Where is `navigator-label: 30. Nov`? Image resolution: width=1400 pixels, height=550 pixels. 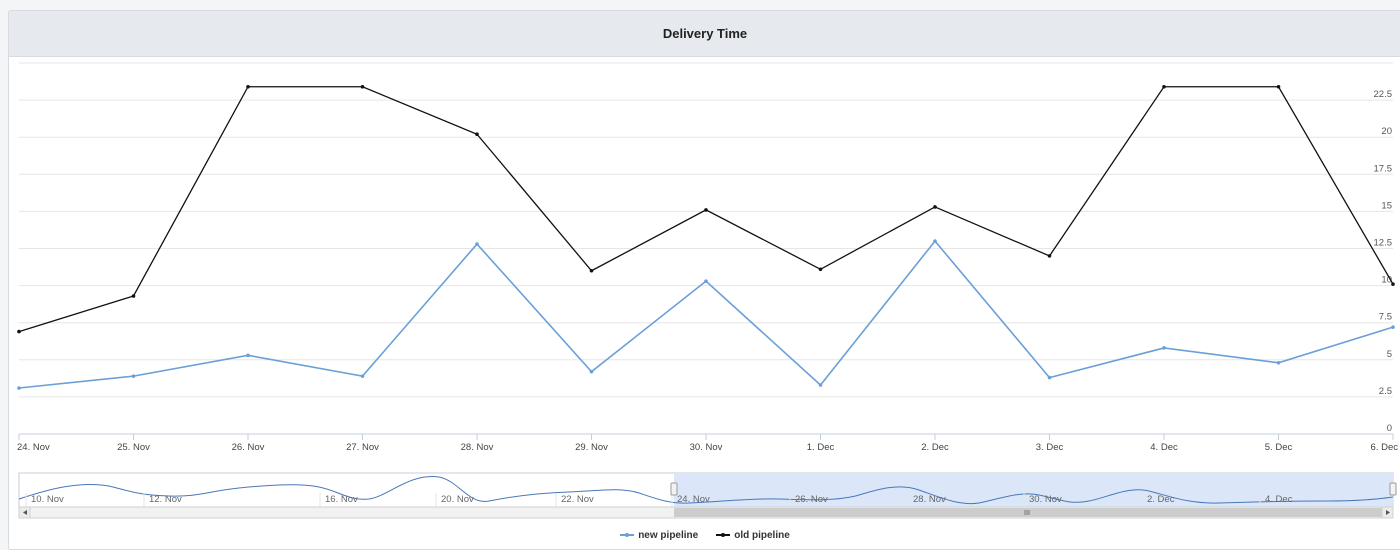
navigator-label: 30. Nov is located at coordinates (1045, 499).